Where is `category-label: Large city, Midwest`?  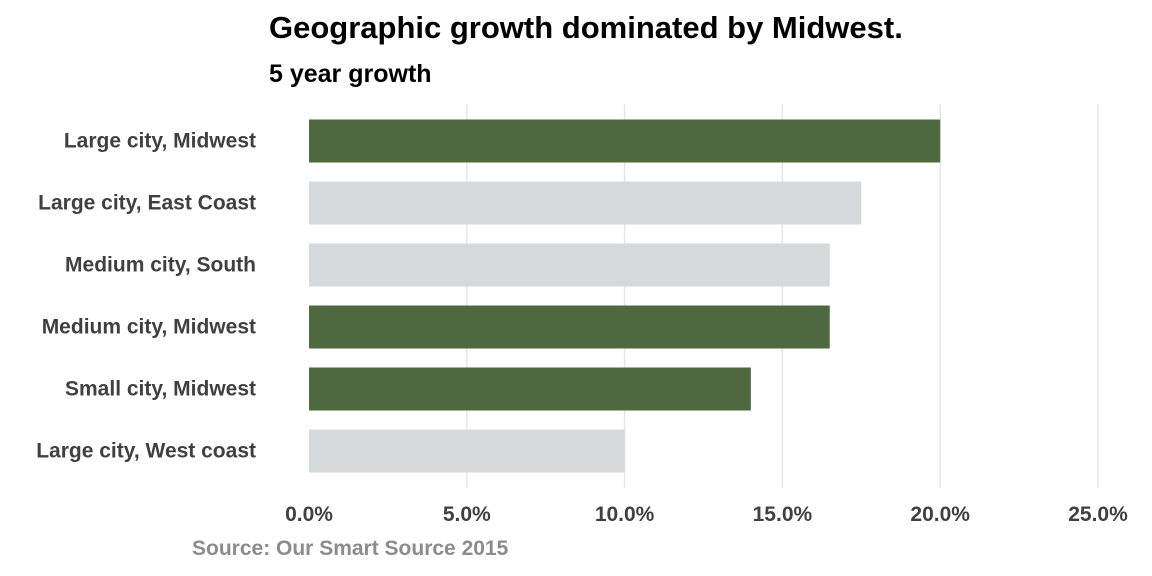 category-label: Large city, Midwest is located at coordinates (160, 141).